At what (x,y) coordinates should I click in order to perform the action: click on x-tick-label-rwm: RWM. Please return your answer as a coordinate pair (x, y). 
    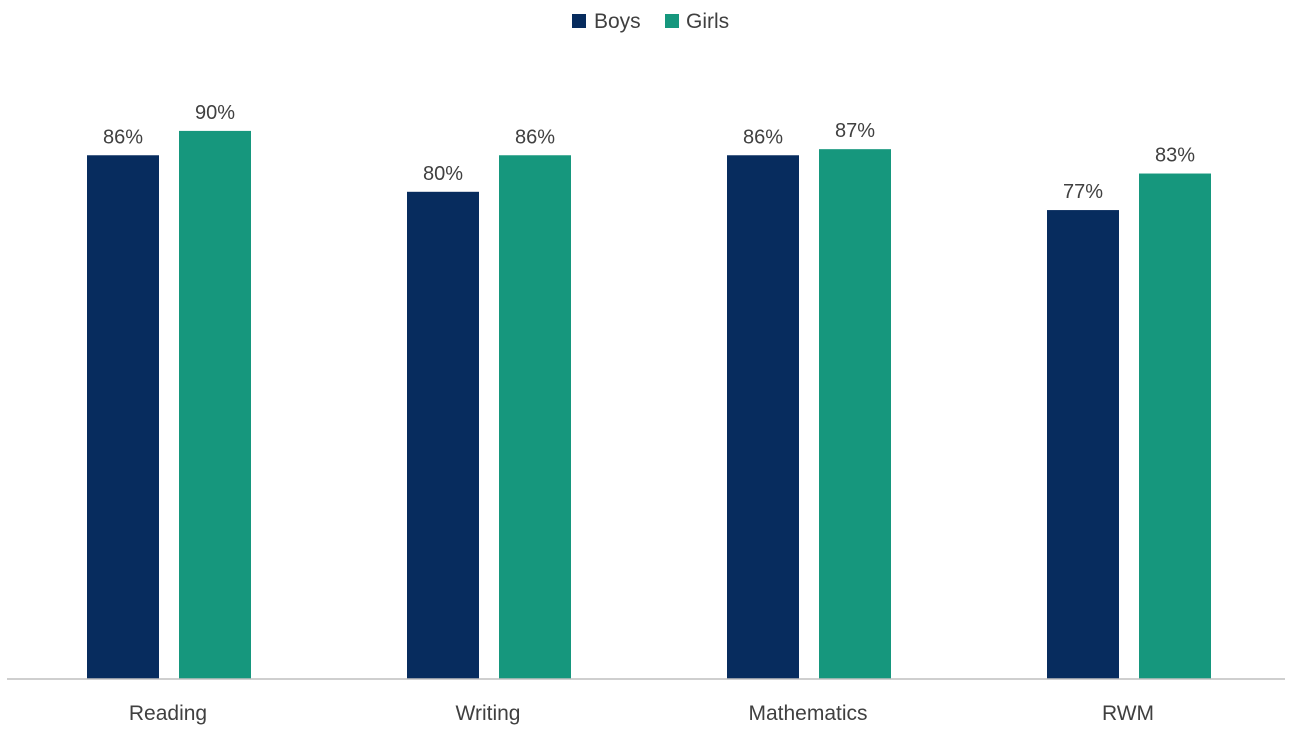
    Looking at the image, I should click on (1128, 713).